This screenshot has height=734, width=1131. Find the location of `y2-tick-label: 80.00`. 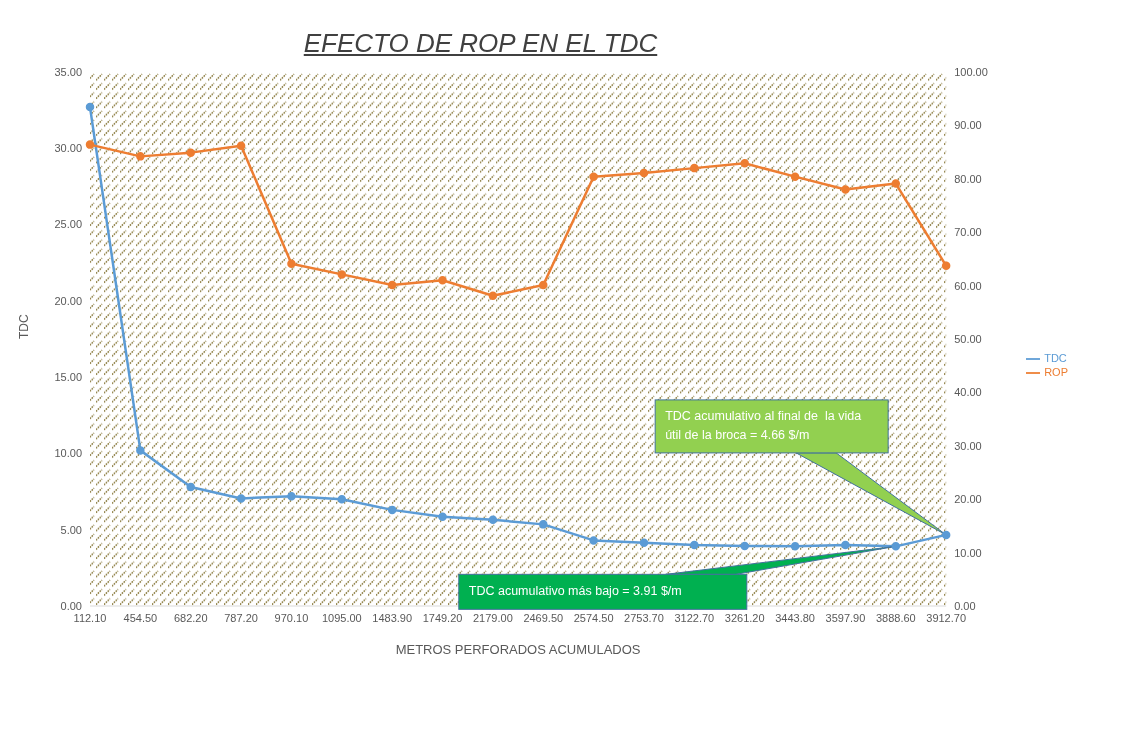

y2-tick-label: 80.00 is located at coordinates (968, 178).